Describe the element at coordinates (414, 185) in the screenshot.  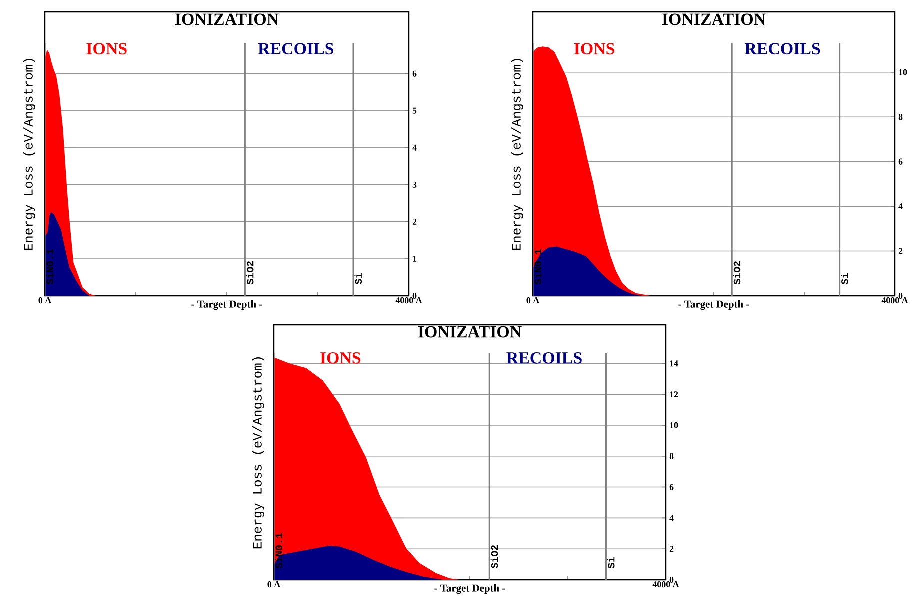
I see `y-tick-label: 3` at that location.